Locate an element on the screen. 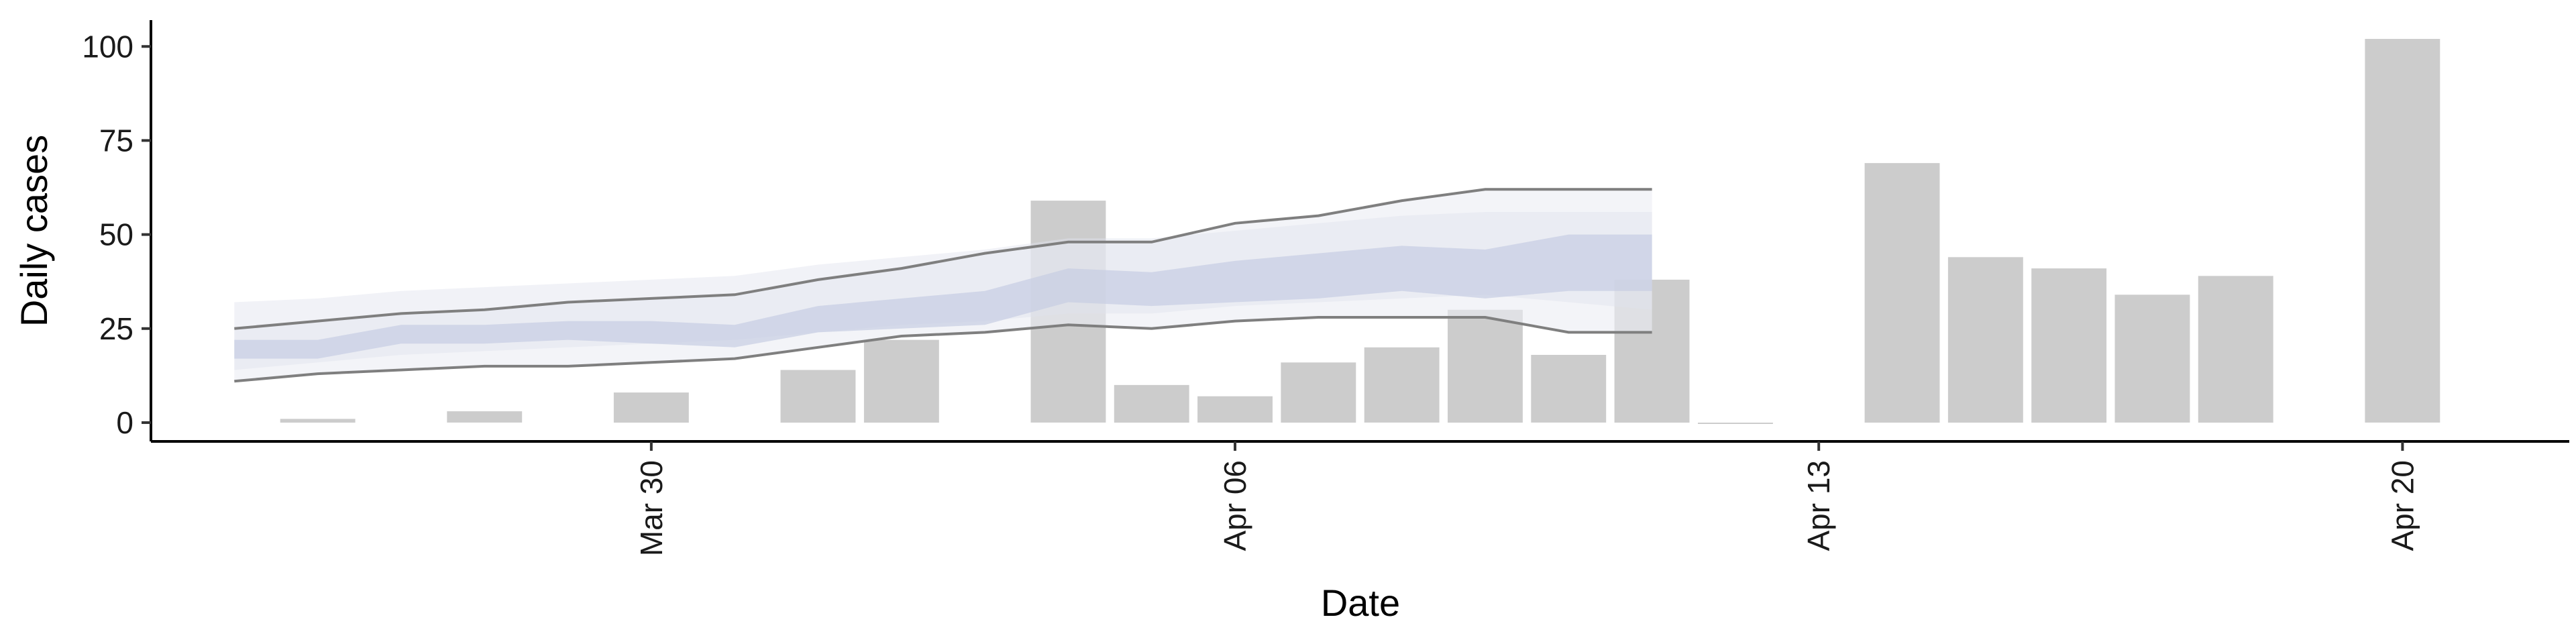 The image size is (2576, 644). x-tick-label: Apr 13 is located at coordinates (1818, 505).